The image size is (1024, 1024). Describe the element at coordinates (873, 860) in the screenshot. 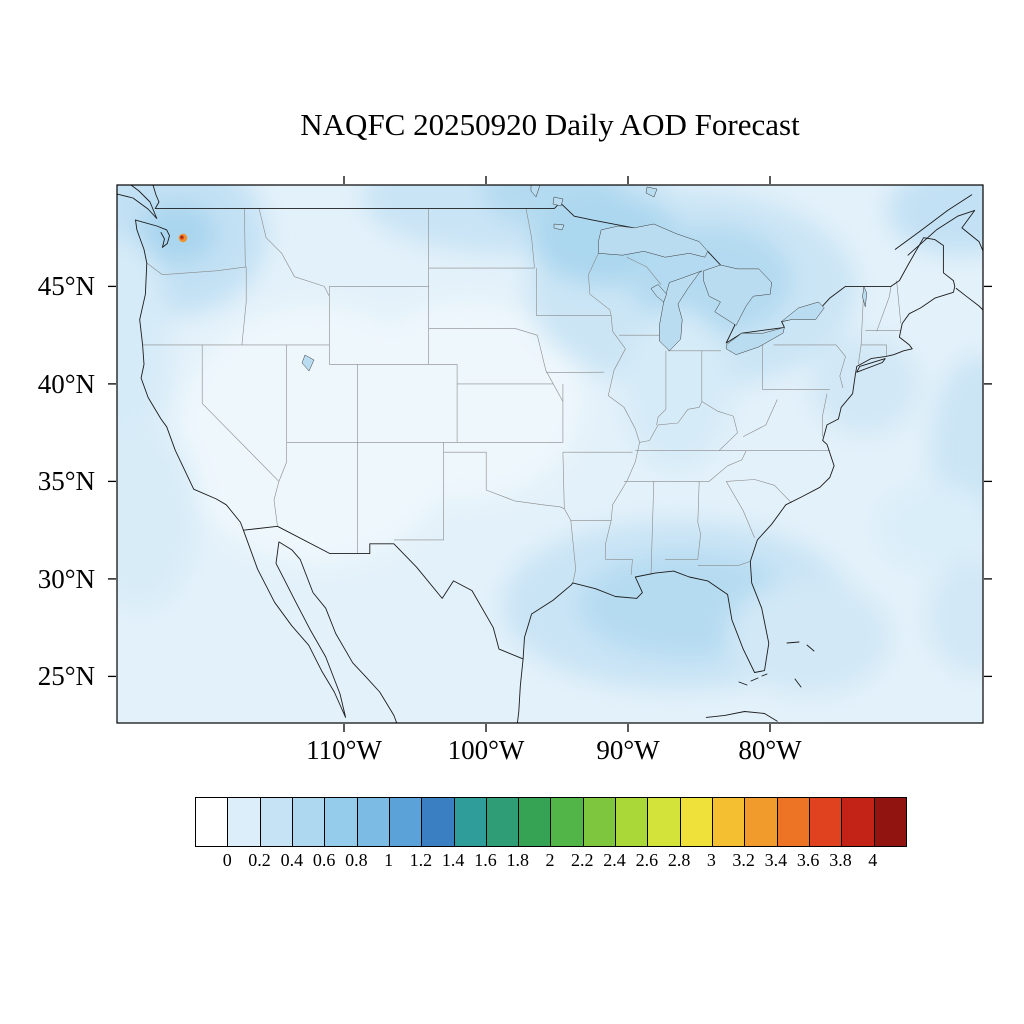

I see `colorbar-tick-label: 4` at that location.